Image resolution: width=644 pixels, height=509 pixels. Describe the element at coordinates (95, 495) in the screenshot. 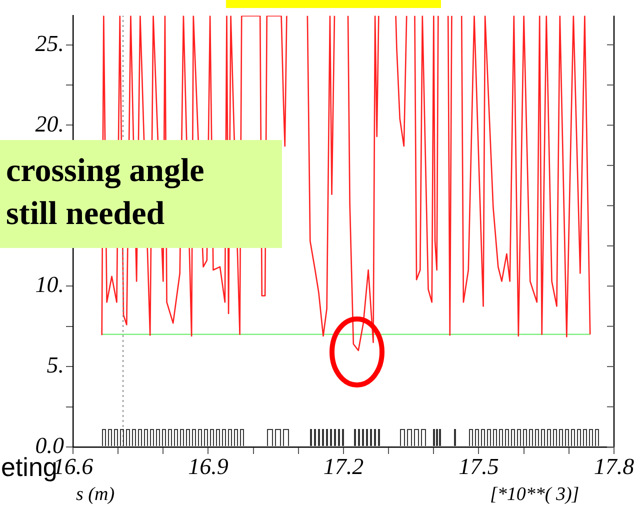

I see `x-axis-title: s (m)` at that location.